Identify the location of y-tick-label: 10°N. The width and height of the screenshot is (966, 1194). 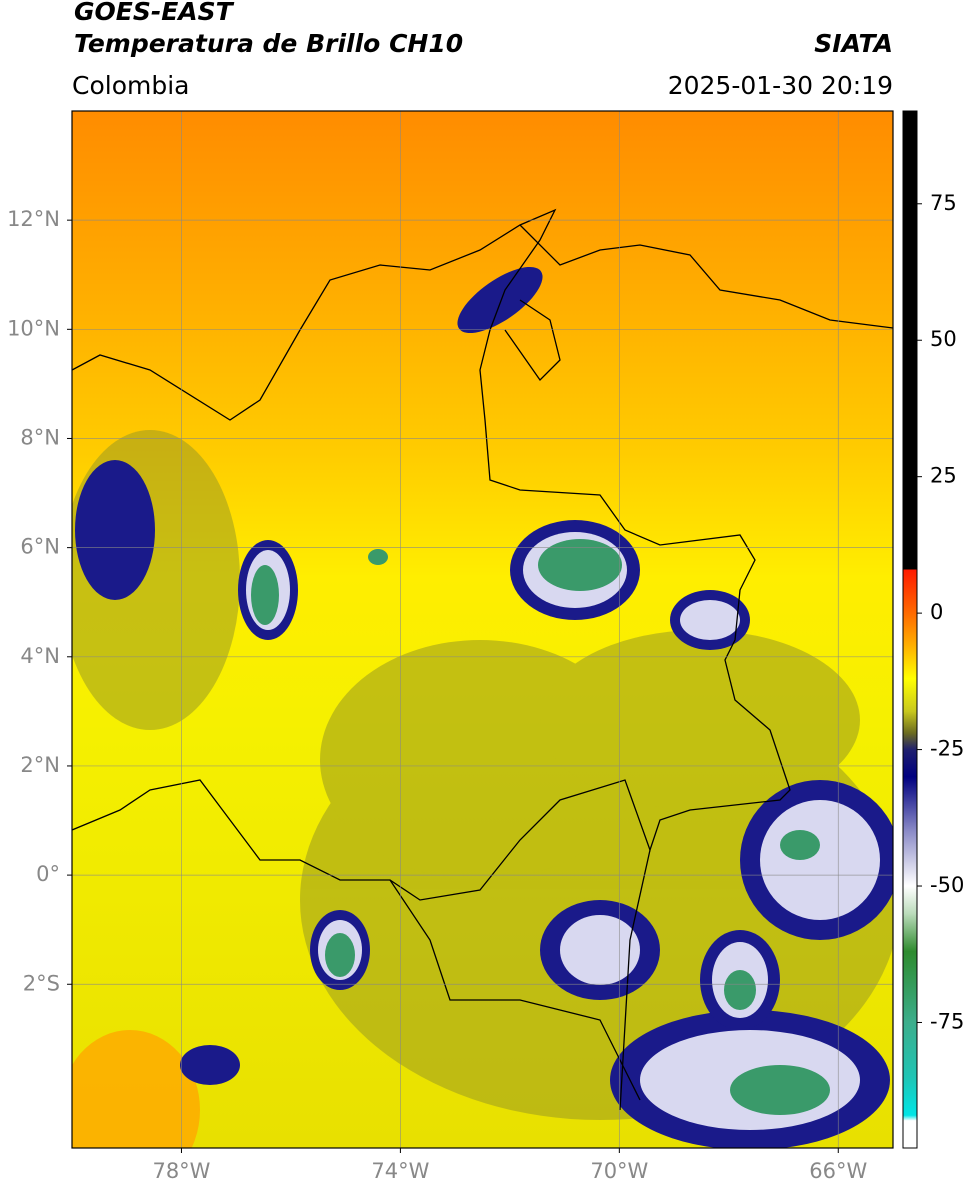
(33, 328).